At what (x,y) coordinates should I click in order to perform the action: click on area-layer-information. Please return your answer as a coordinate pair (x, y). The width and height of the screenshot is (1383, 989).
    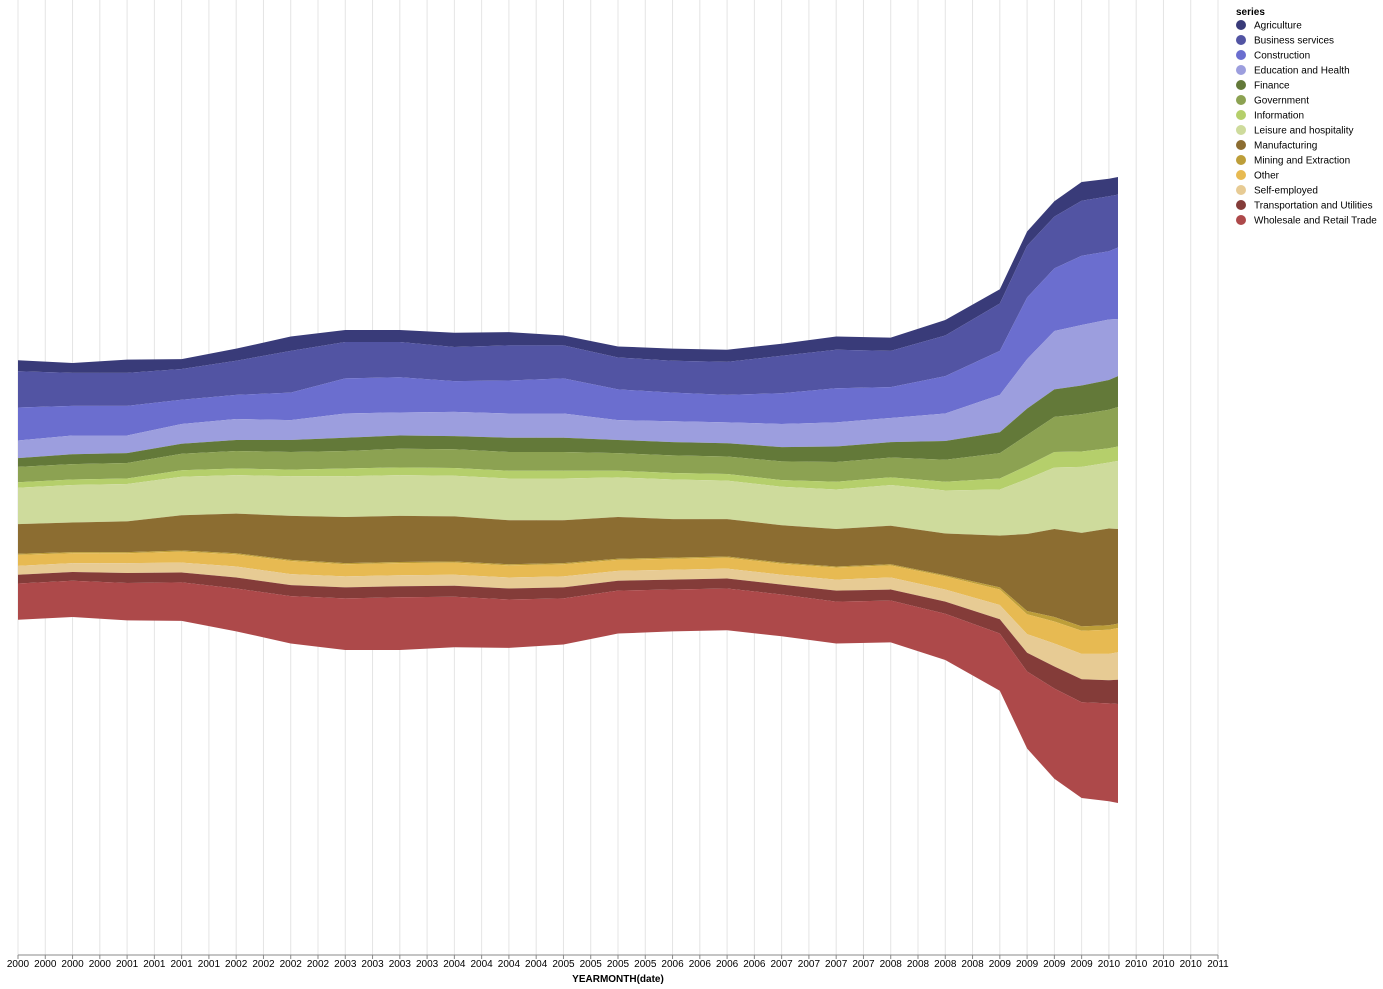
    Looking at the image, I should click on (568, 468).